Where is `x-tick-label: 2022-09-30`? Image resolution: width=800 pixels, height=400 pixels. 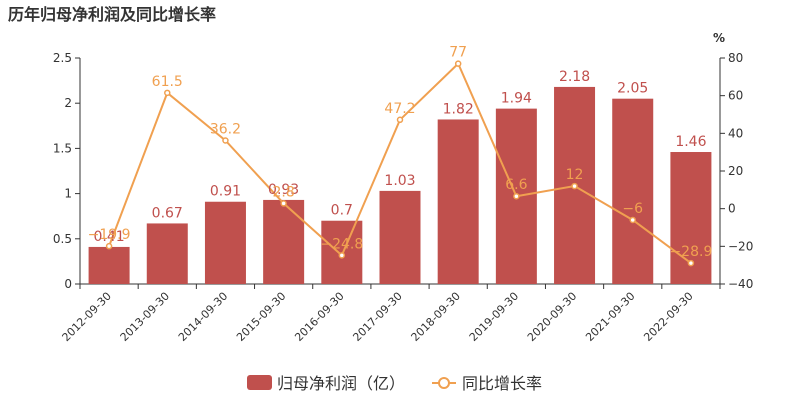
x-tick-label: 2022-09-30 is located at coordinates (668, 317).